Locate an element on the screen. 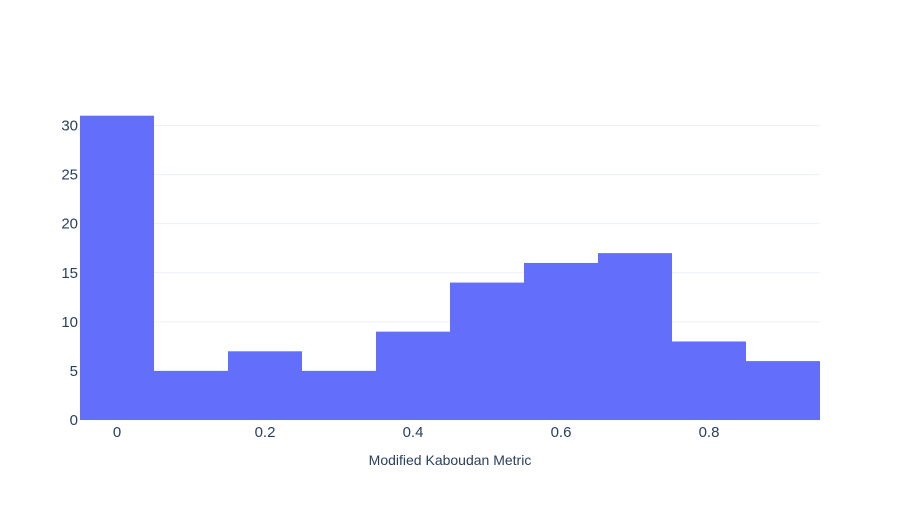  x-tick-label: 0.8 is located at coordinates (709, 432).